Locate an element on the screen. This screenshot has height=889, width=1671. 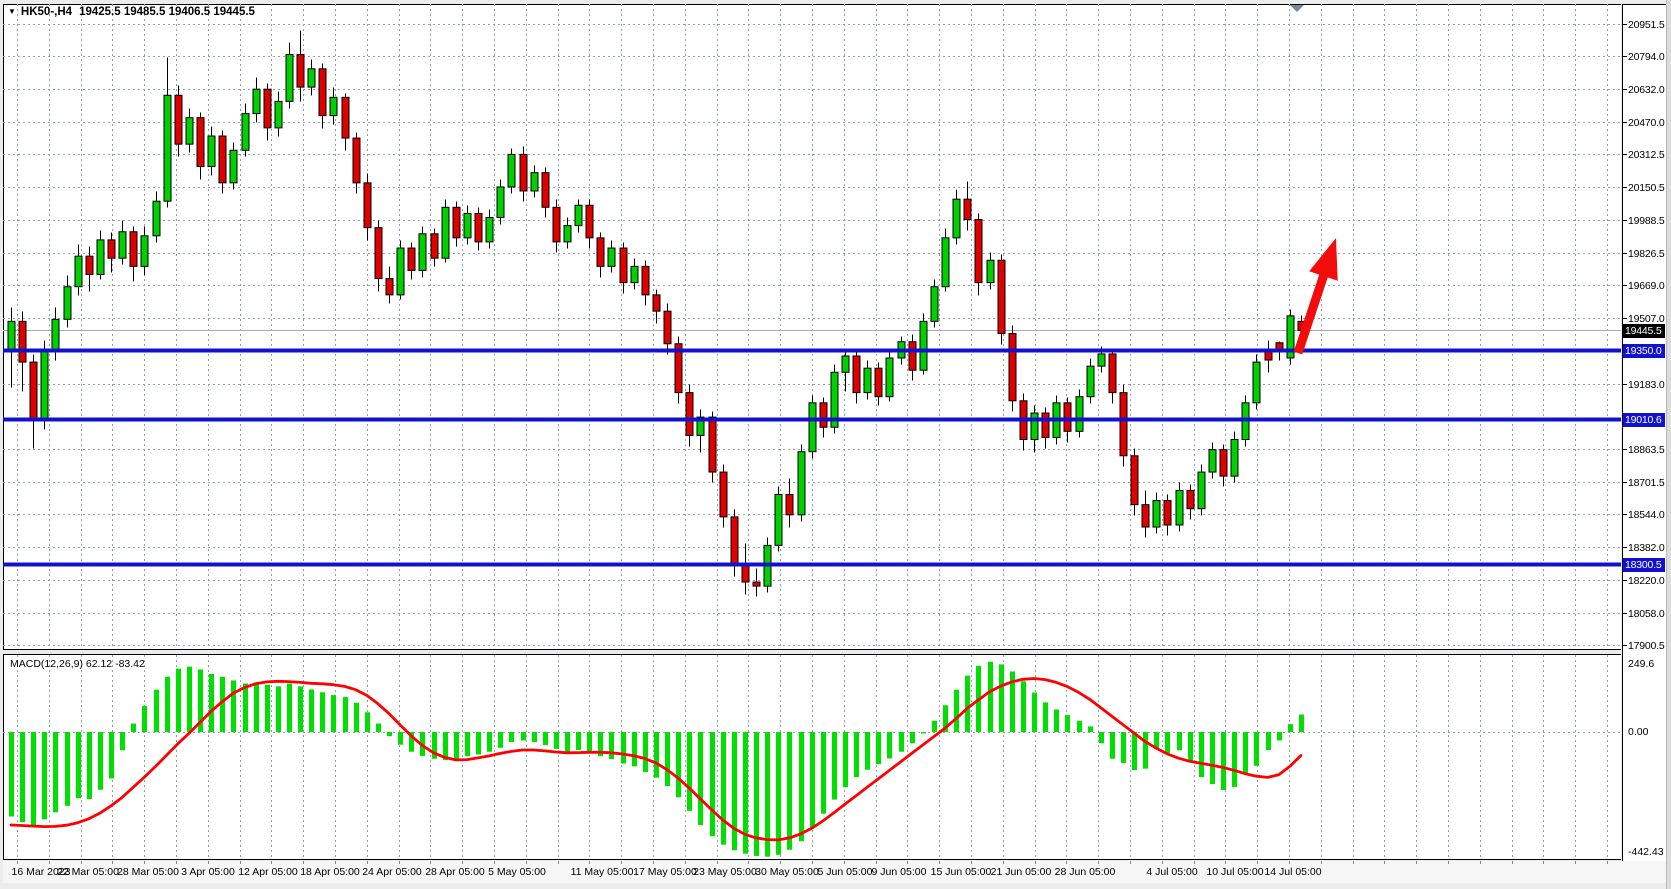
trend-arrow-shaft is located at coordinates (1311, 311).